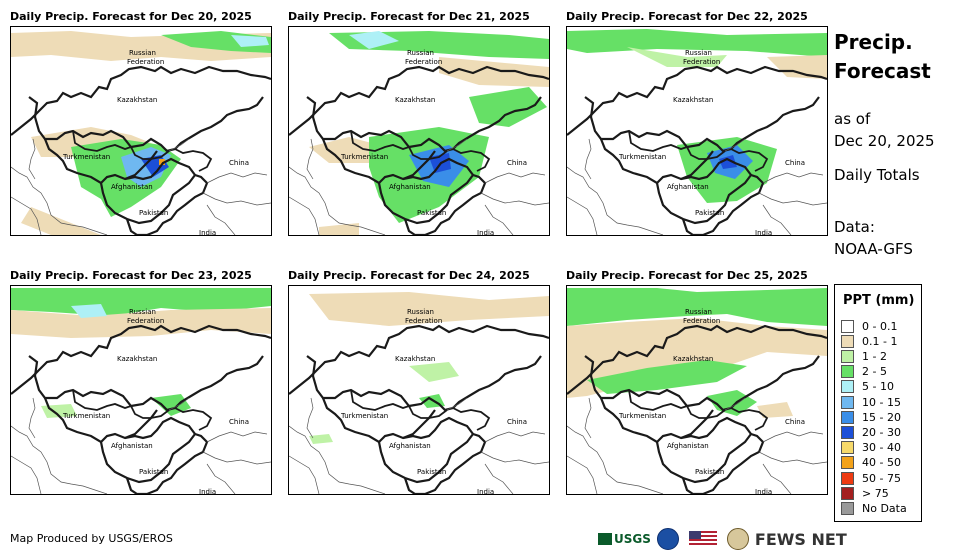  I want to click on legend-item: 30 - 40, so click(871, 448).